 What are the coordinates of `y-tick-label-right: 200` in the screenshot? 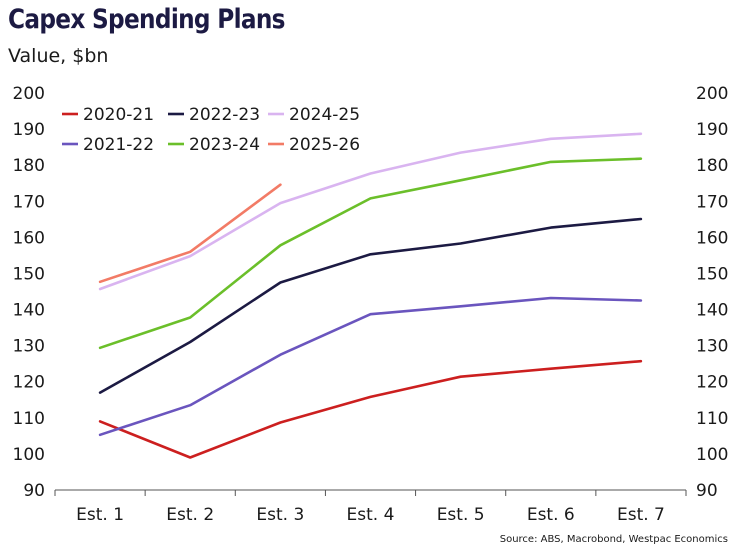 It's located at (712, 94).